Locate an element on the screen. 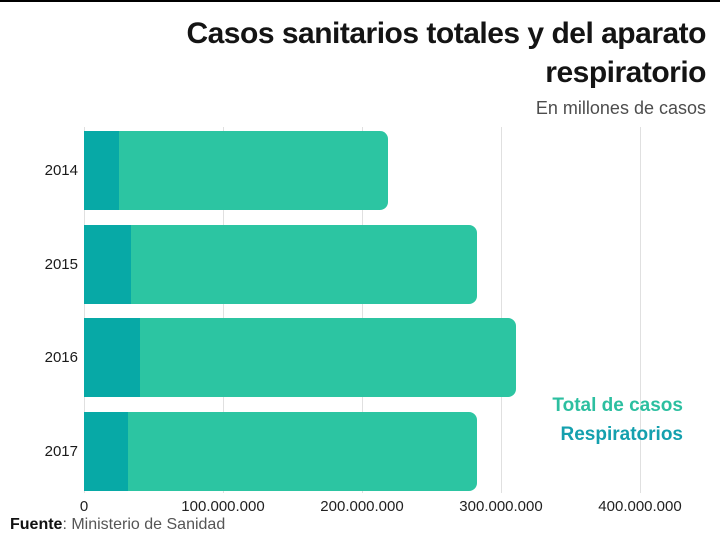 The width and height of the screenshot is (720, 540). gridline-300.000.000 is located at coordinates (501, 310).